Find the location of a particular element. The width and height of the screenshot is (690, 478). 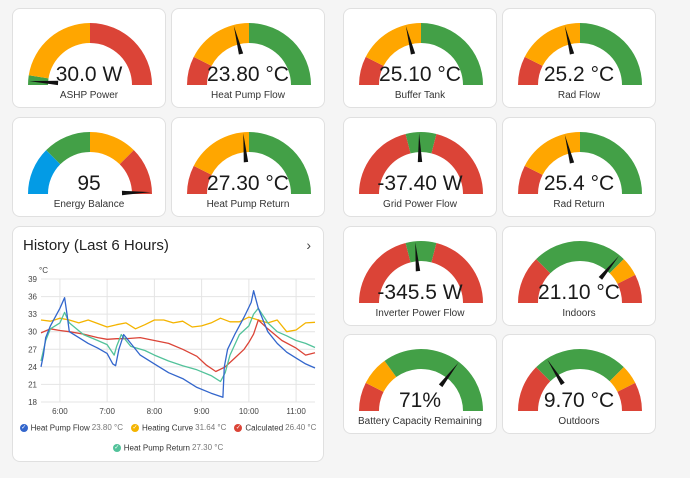

gauge-value: 27.30 °C is located at coordinates (248, 183).